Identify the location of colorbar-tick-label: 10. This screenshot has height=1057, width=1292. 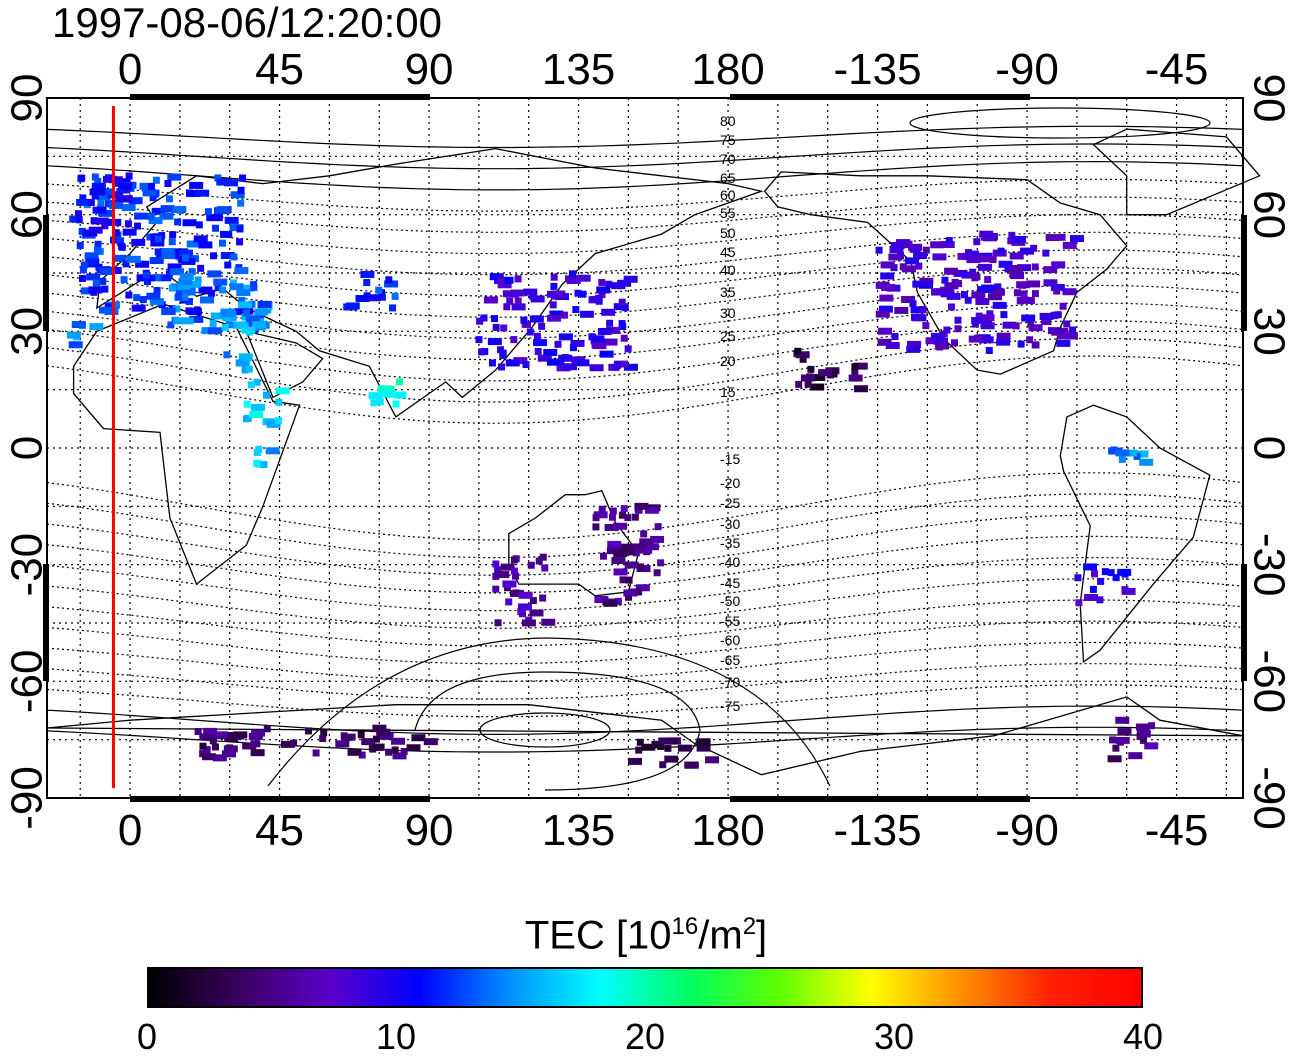
(396, 1036).